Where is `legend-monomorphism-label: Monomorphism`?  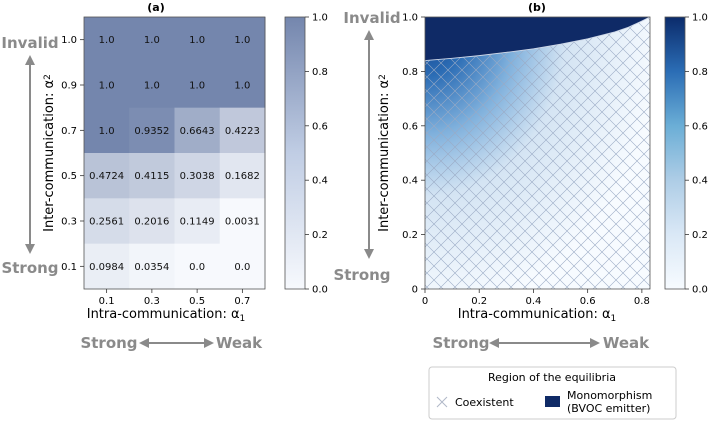 legend-monomorphism-label: Monomorphism is located at coordinates (609, 395).